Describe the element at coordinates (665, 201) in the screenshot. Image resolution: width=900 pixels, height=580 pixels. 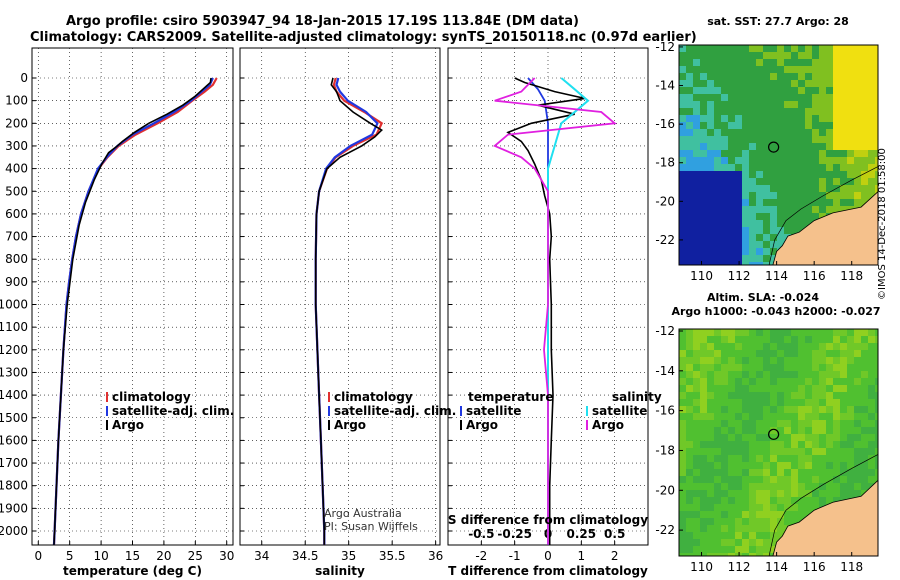
I see `map-y-tick-label-1--20: -20` at that location.